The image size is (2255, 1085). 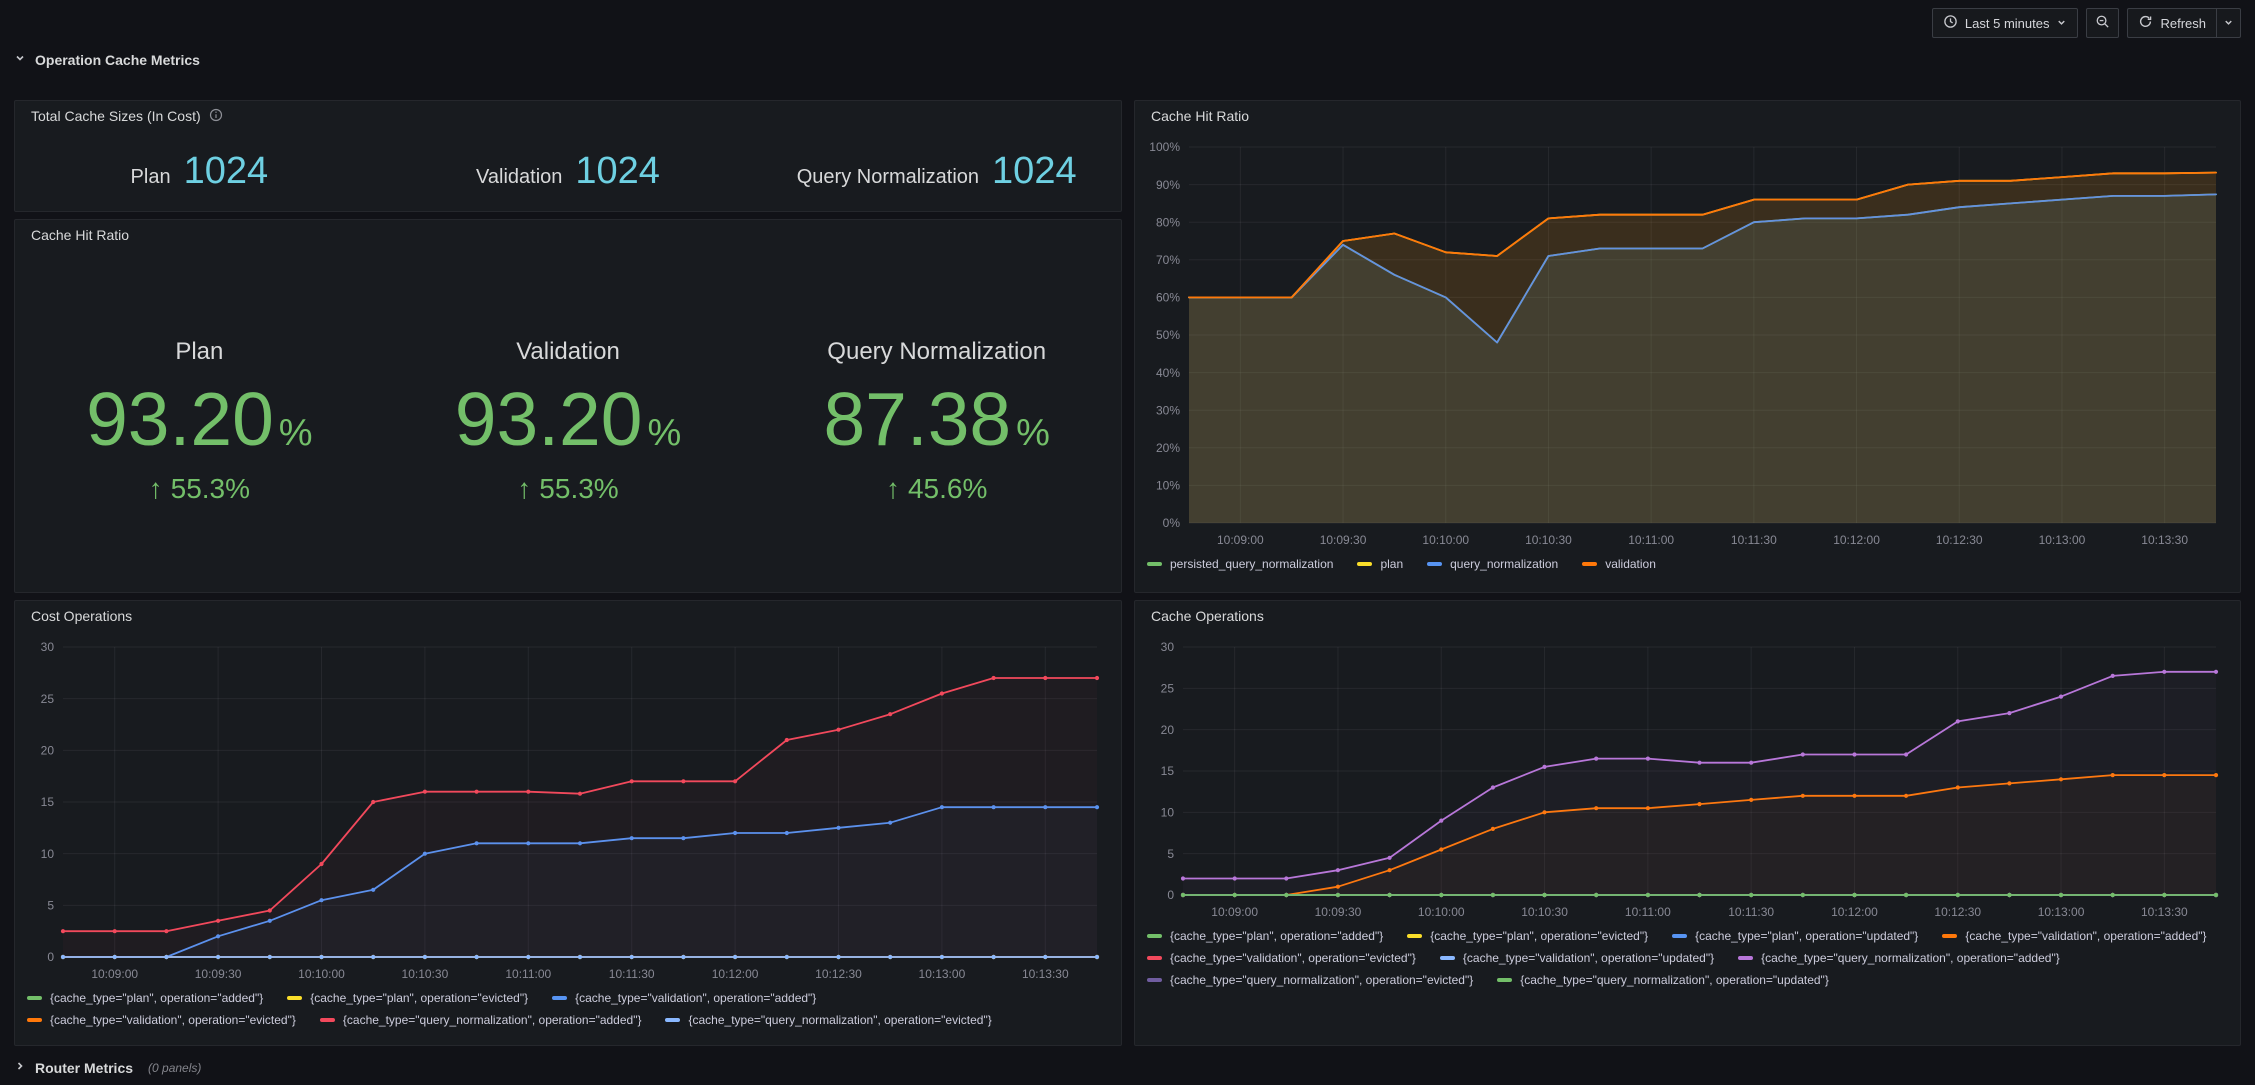 What do you see at coordinates (2005, 23) in the screenshot?
I see `time-range-picker: Last 5 minutes` at bounding box center [2005, 23].